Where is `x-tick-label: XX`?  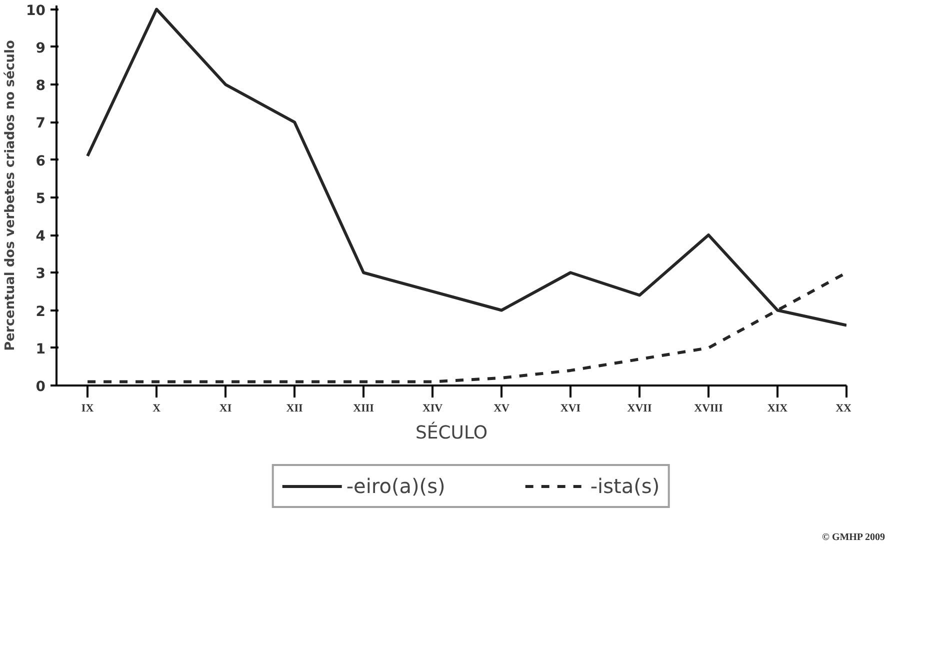
x-tick-label: XX is located at coordinates (844, 408).